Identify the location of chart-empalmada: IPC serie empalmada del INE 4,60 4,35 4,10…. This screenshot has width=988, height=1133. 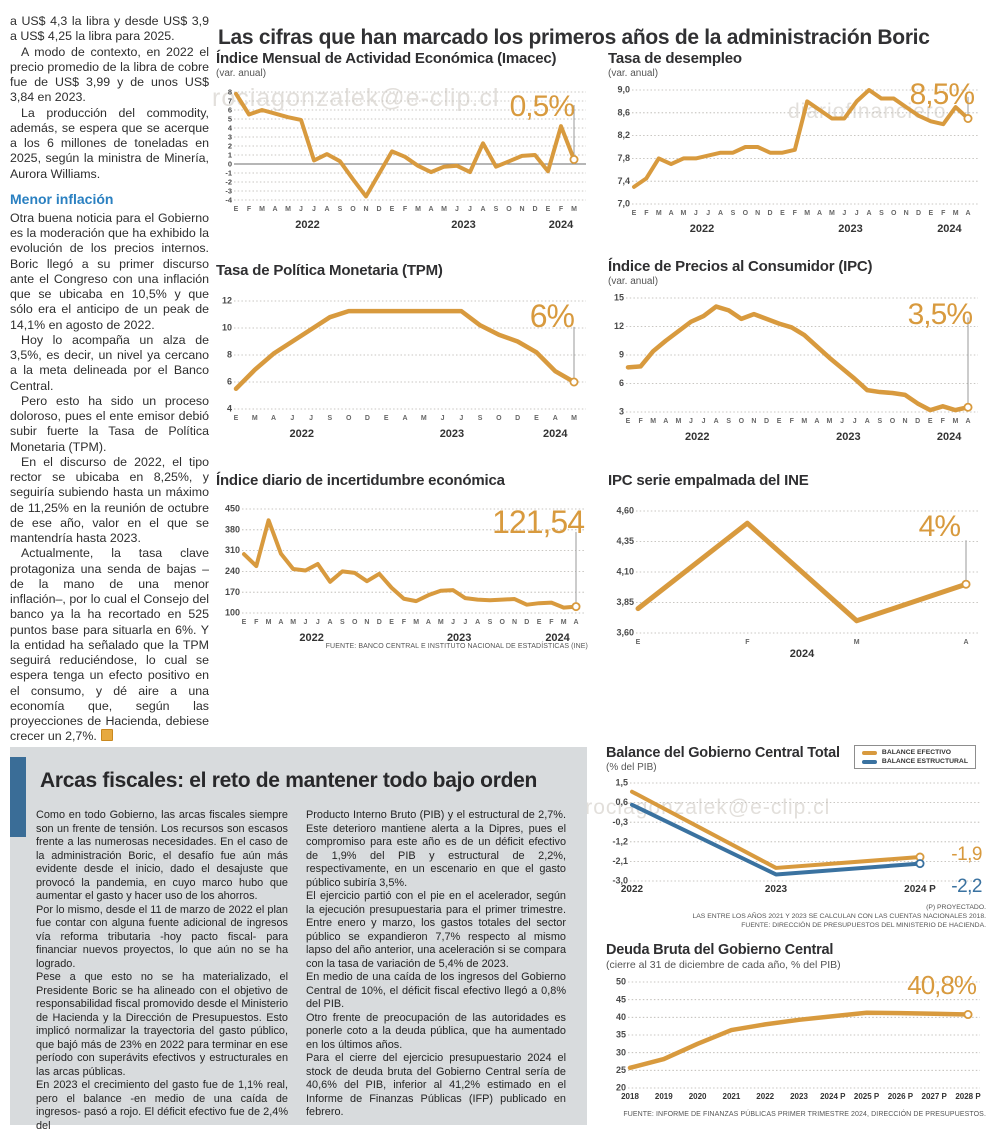
(794, 565).